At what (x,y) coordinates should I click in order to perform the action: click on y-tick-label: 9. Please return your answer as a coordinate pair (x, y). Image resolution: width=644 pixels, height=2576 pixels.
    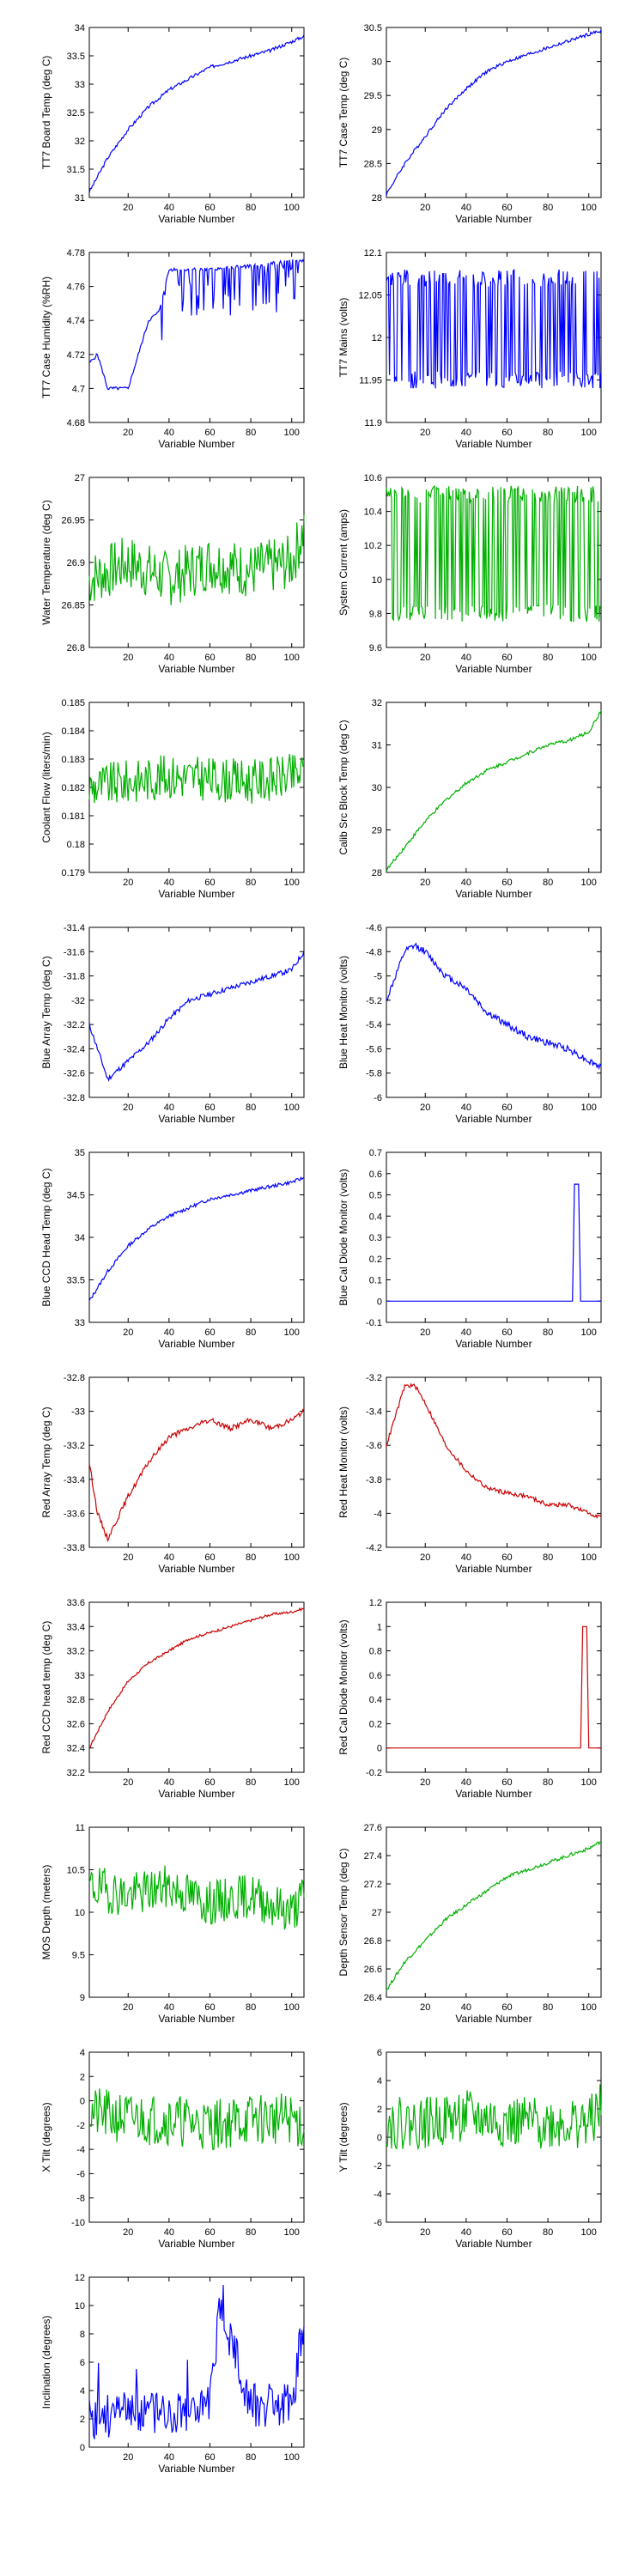
    Looking at the image, I should click on (82, 1998).